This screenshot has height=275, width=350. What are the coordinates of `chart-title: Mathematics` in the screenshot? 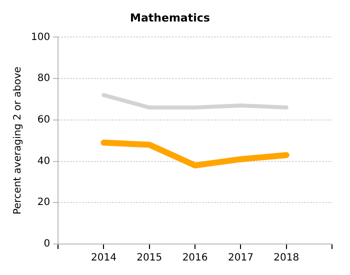 It's located at (170, 17).